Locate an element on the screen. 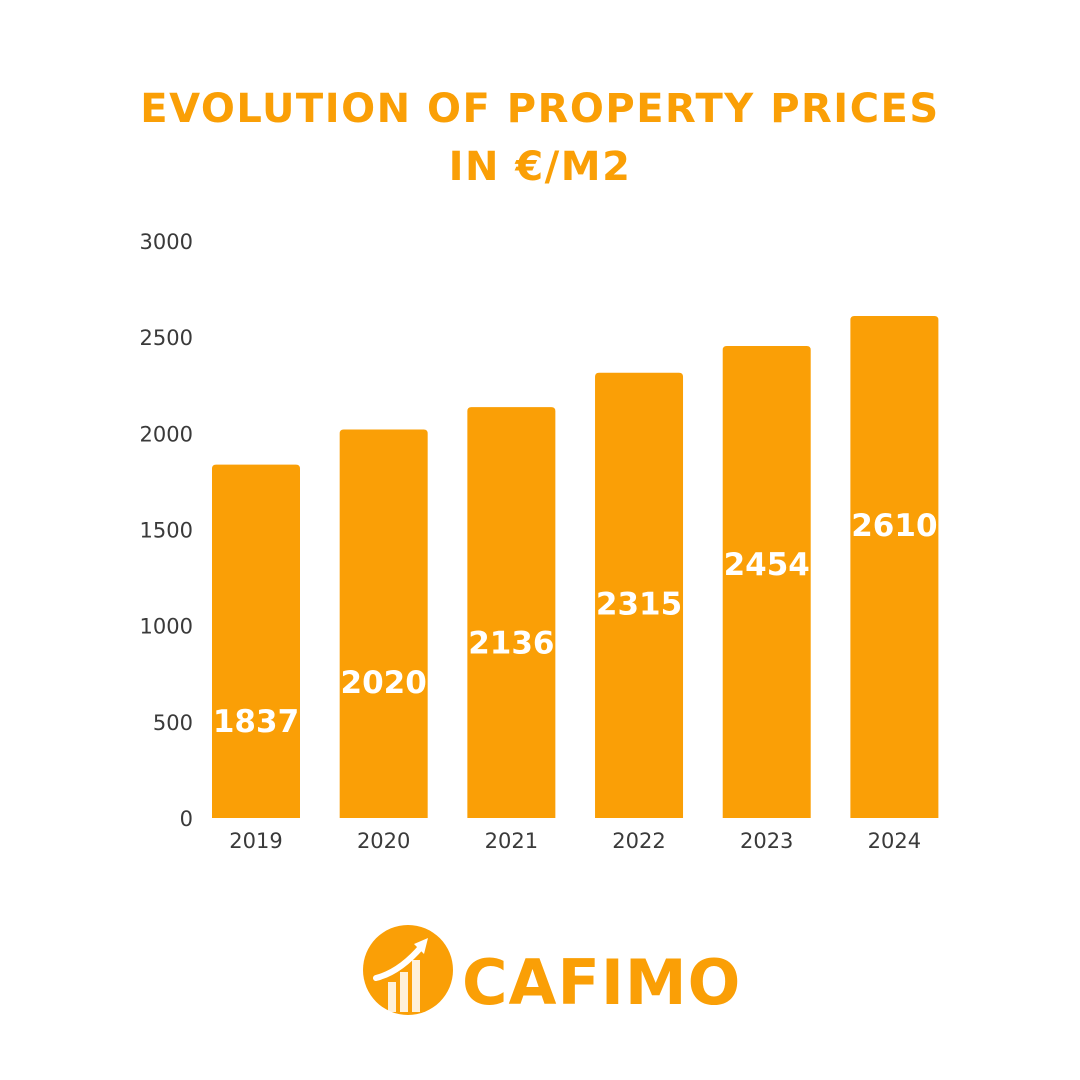  y-tick-label: 3000 is located at coordinates (166, 242).